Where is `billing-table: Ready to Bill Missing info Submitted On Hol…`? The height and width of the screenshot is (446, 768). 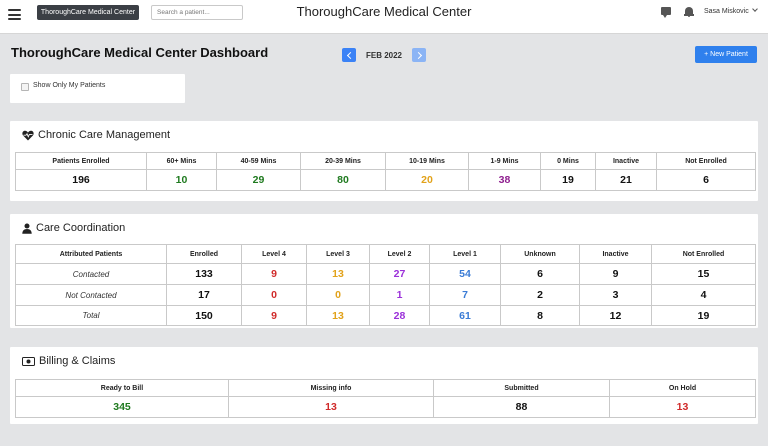 billing-table: Ready to Bill Missing info Submitted On Hol… is located at coordinates (385, 398).